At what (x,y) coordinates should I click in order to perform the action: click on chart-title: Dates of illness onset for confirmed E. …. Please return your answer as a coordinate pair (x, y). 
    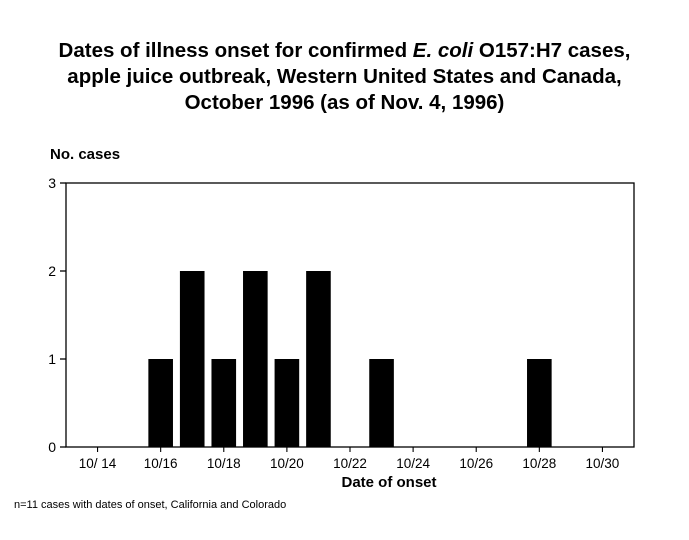
    Looking at the image, I should click on (344, 77).